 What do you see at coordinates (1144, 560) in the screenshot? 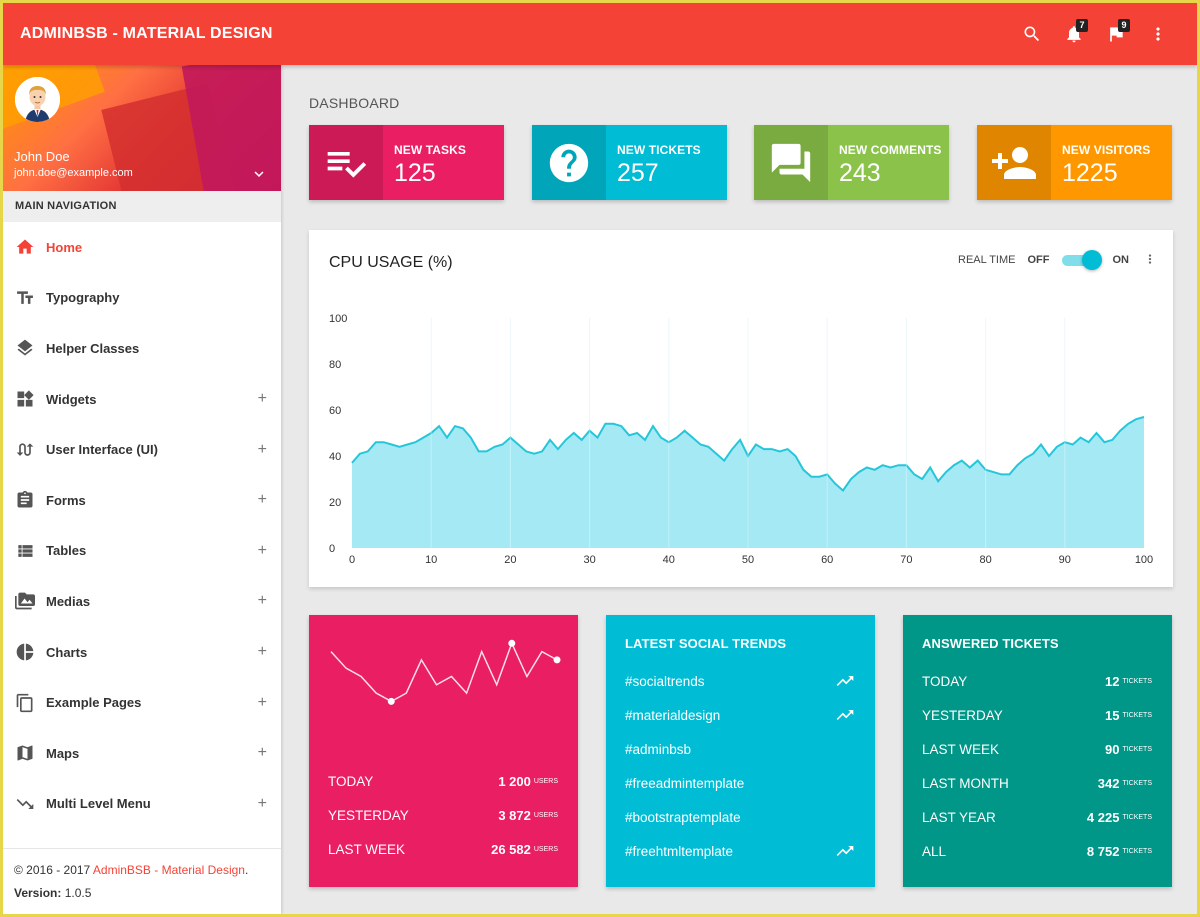
I see `x-tick-label: 100` at bounding box center [1144, 560].